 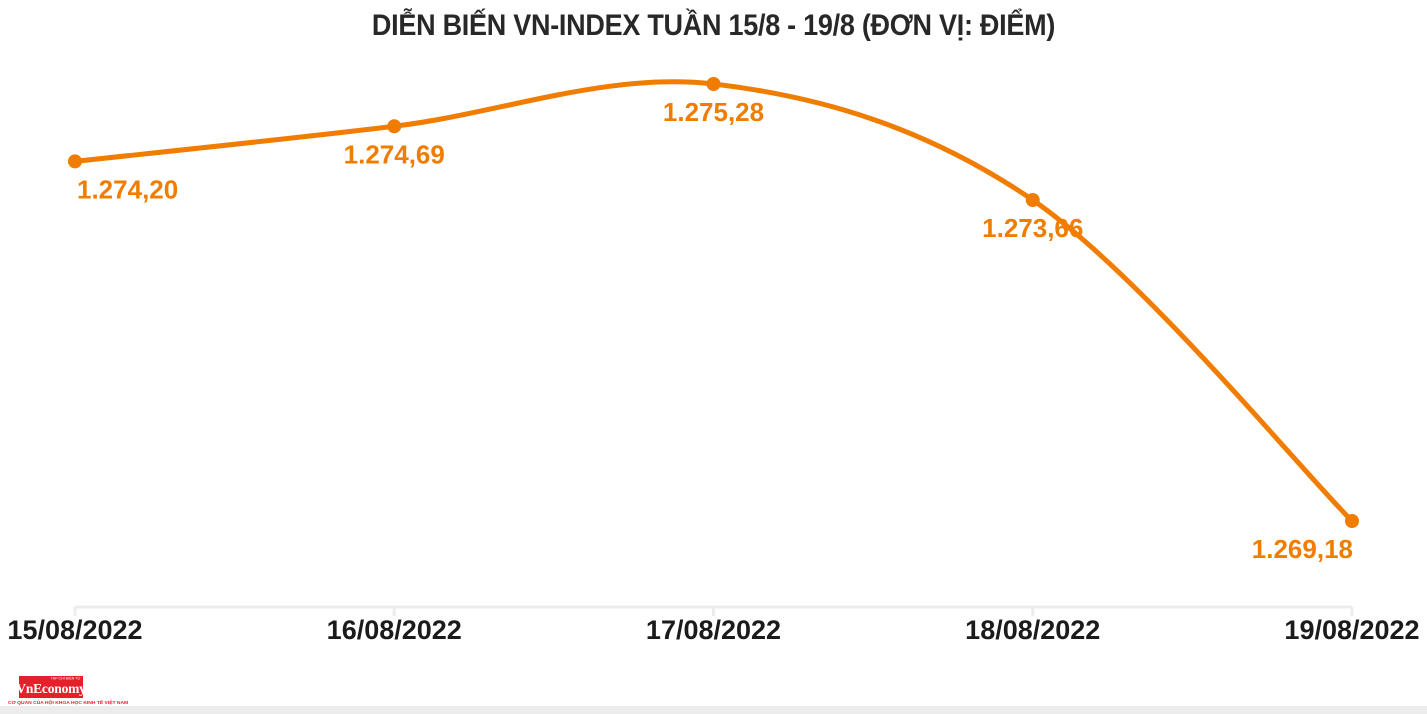 I want to click on logo-small-text: TẠP CHÍ ĐIỆN TỬ, so click(x=66, y=678).